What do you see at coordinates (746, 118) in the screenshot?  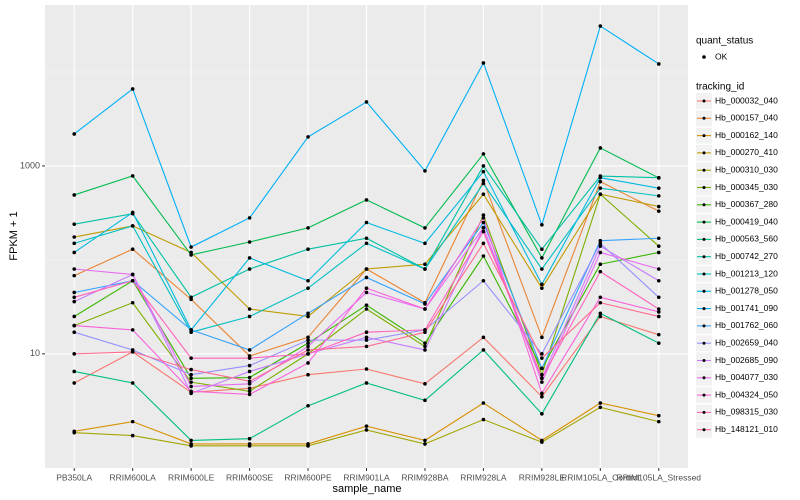 I see `legend-label: Hb_000157_040` at bounding box center [746, 118].